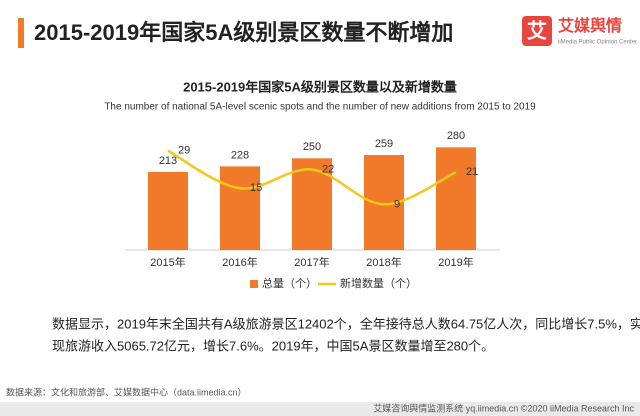  What do you see at coordinates (455, 262) in the screenshot?
I see `x-tick-label: 2019年` at bounding box center [455, 262].